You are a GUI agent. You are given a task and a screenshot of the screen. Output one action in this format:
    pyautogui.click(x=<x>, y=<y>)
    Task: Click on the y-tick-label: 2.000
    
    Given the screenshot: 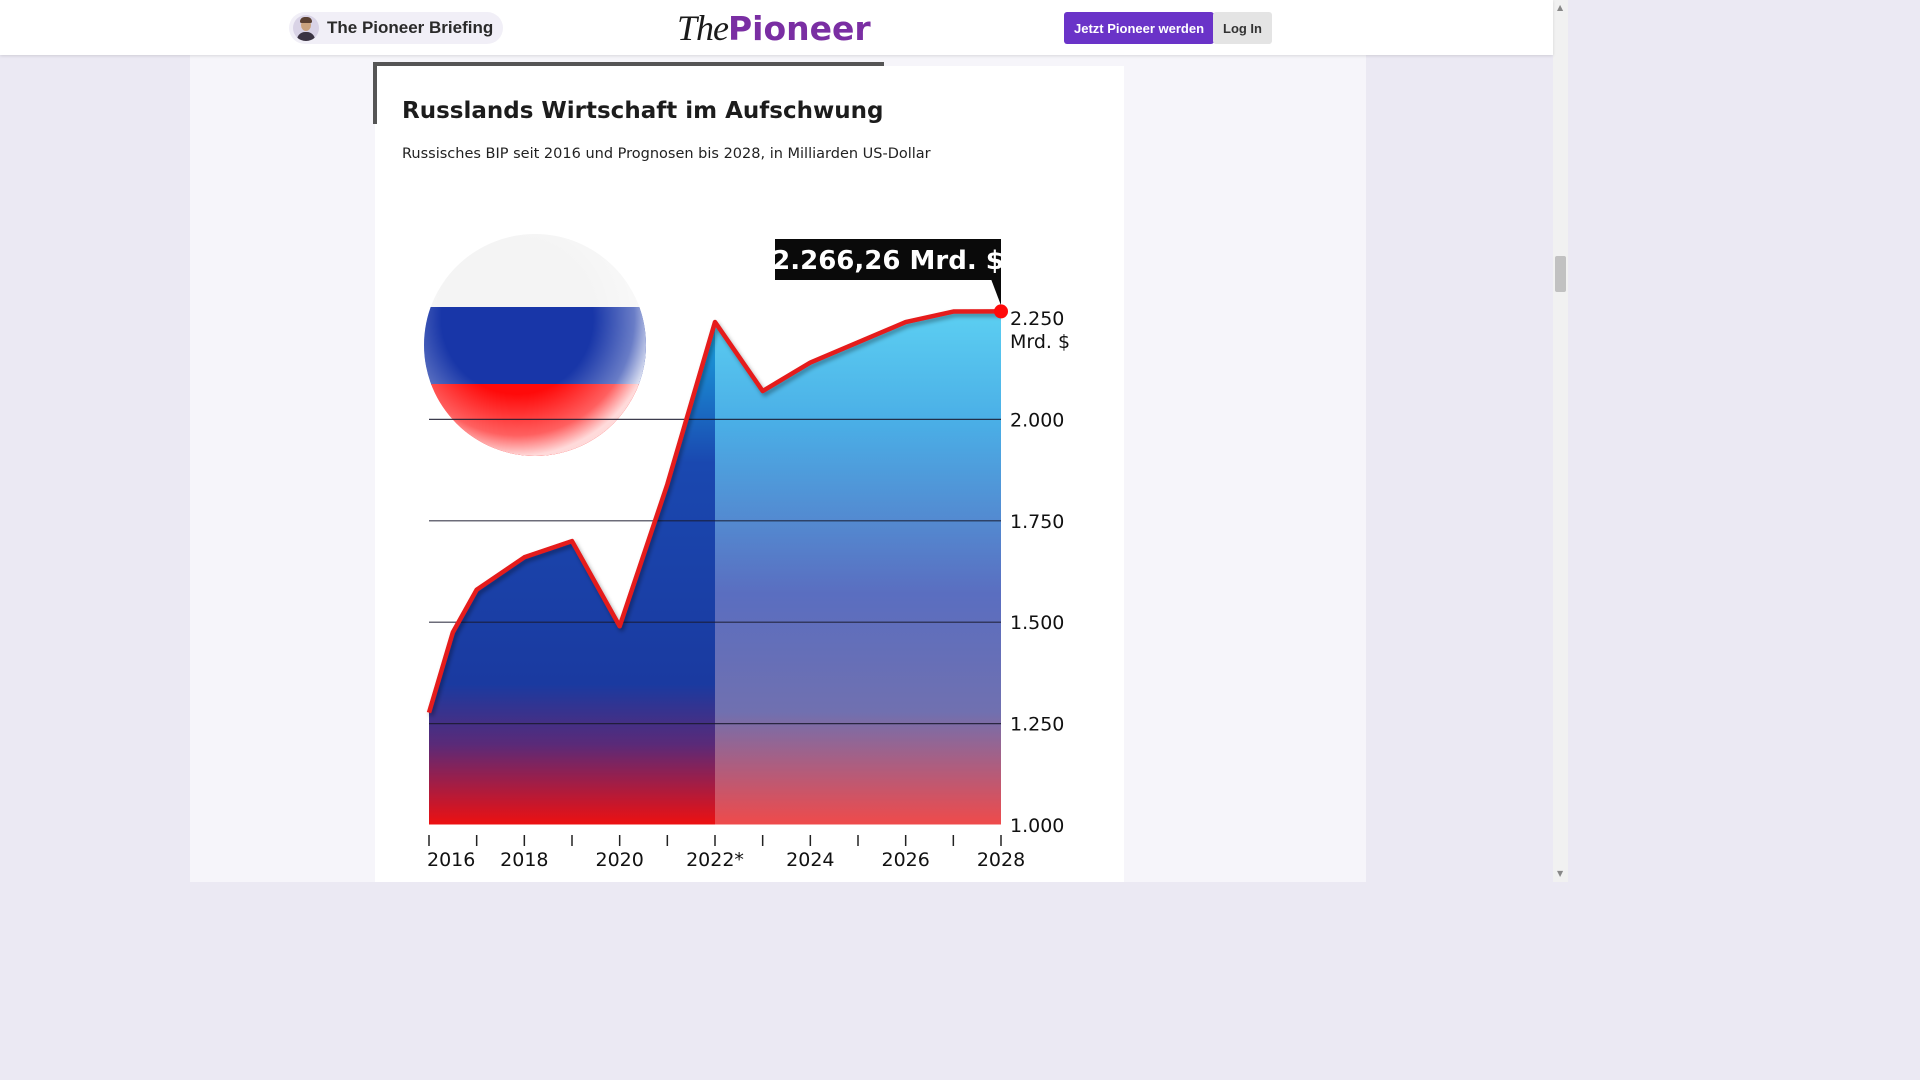 What is the action you would take?
    pyautogui.click(x=1037, y=420)
    